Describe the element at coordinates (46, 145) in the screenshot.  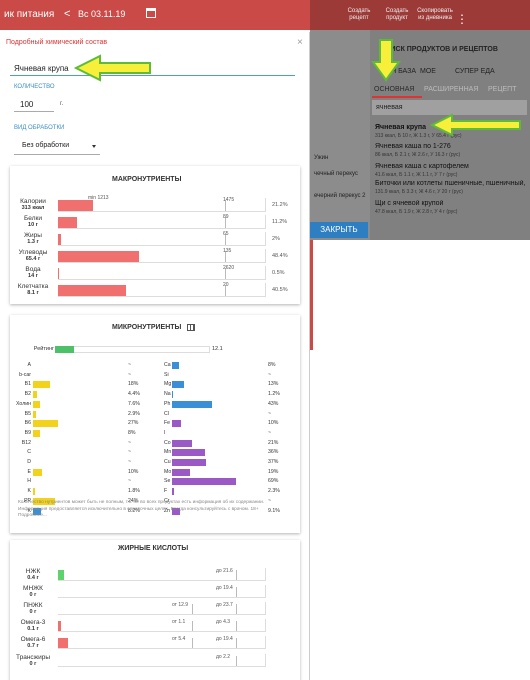
I see `processing-select: Без обработки` at that location.